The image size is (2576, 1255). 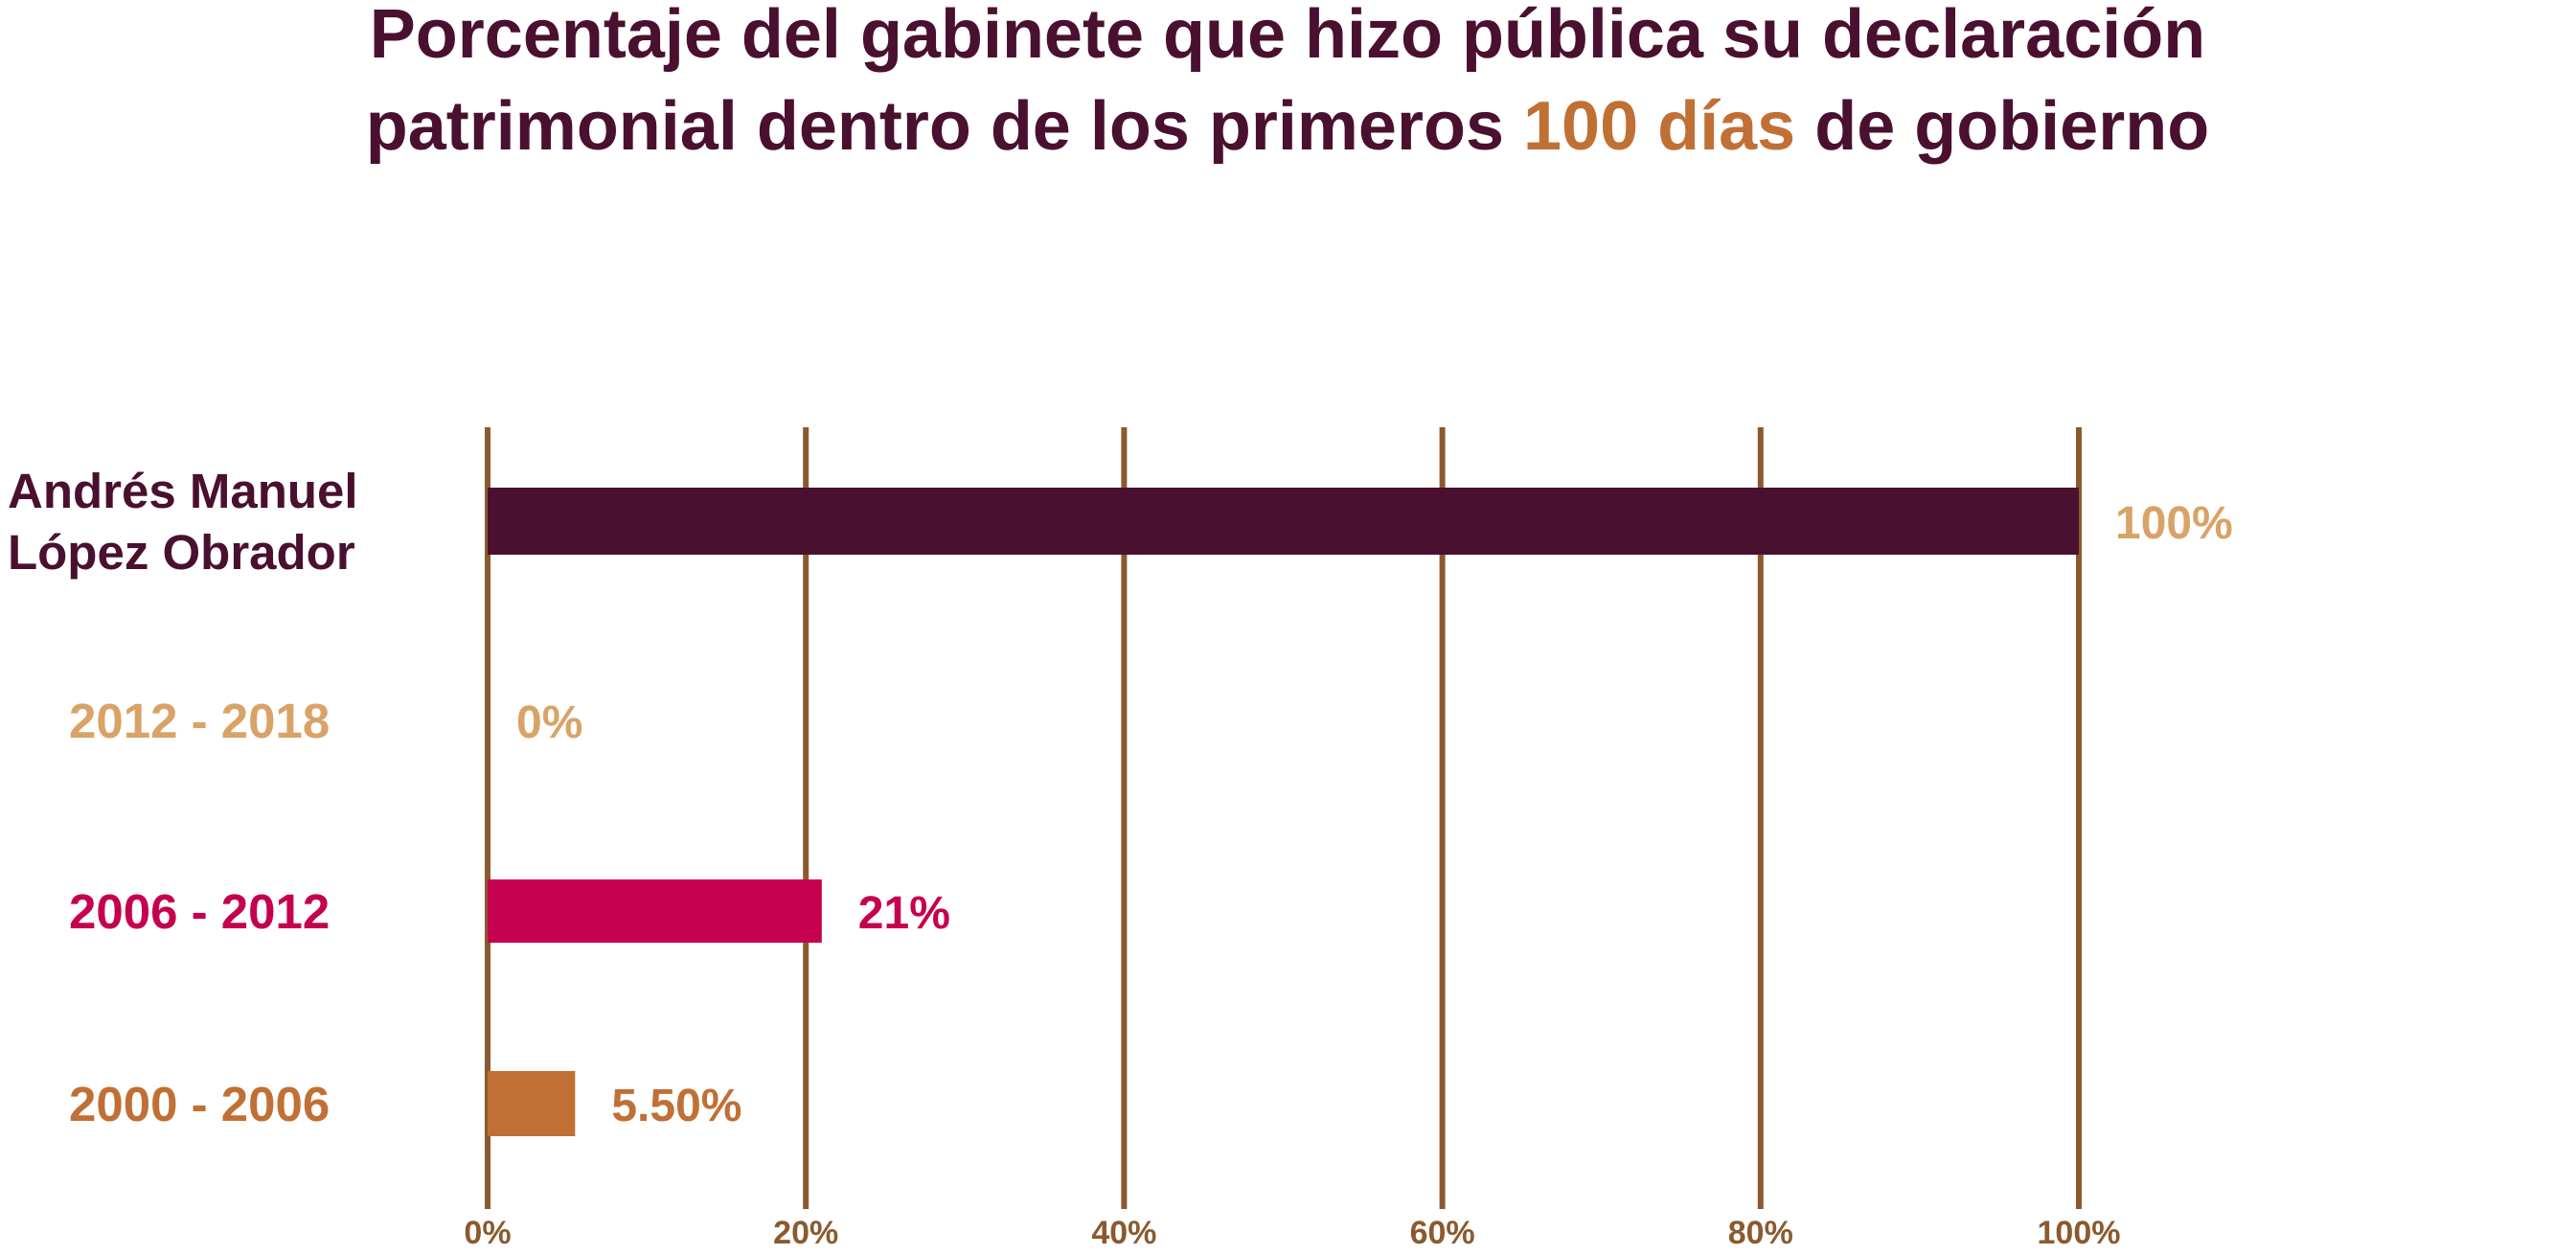 I want to click on value-label-1: 0%, so click(x=549, y=722).